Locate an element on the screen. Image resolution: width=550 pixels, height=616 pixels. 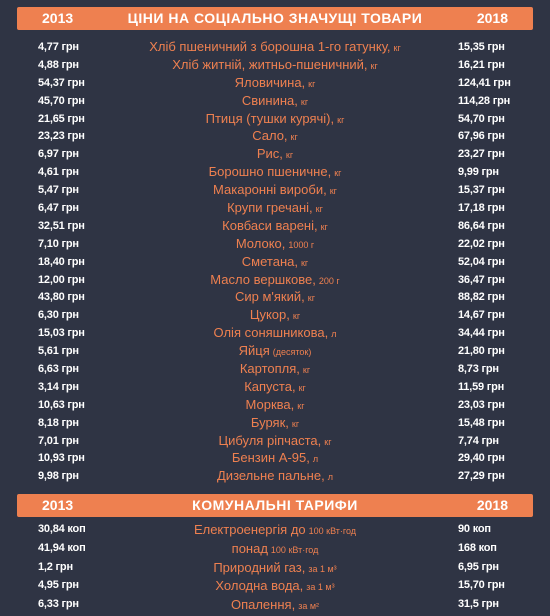
section-title: ЦІНИ НА СОЦІАЛЬНО ЗНАЧУЩІ ТОВАРИ is located at coordinates (275, 18).